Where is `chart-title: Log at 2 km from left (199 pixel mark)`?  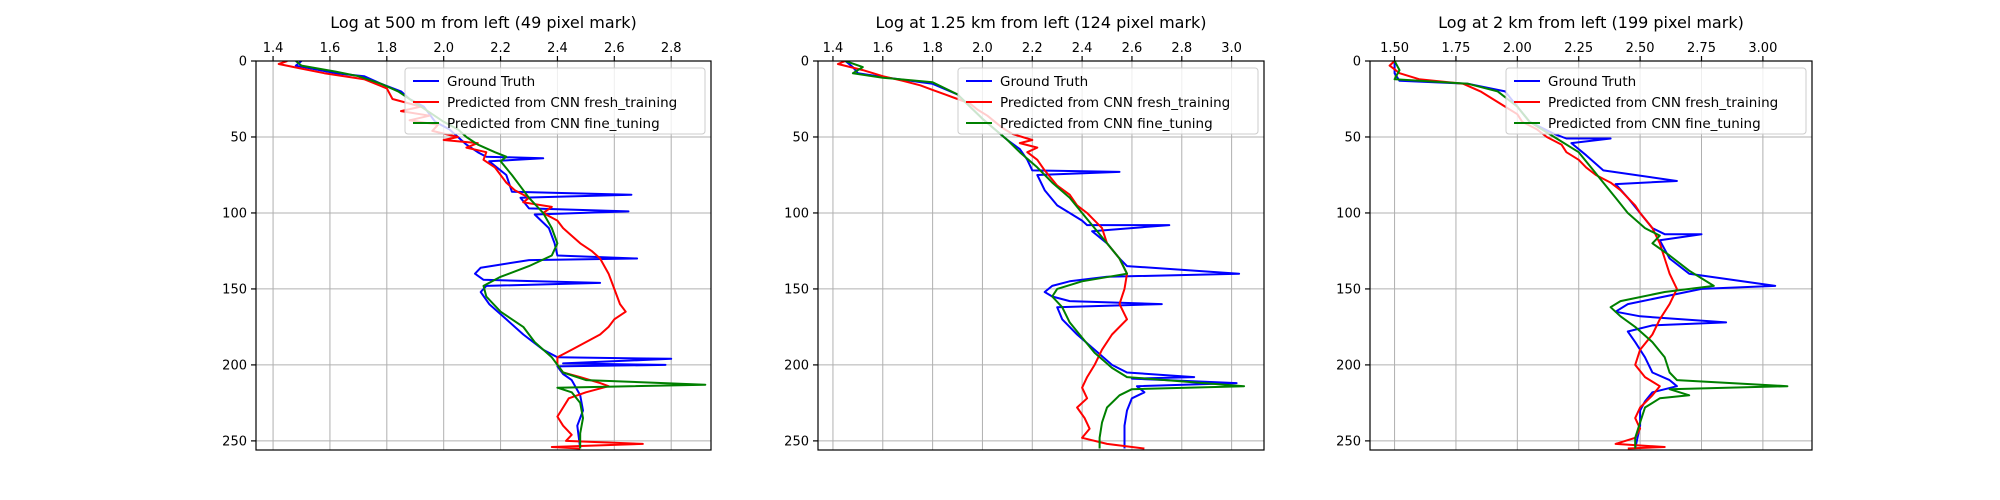 chart-title: Log at 2 km from left (199 pixel mark) is located at coordinates (1591, 22).